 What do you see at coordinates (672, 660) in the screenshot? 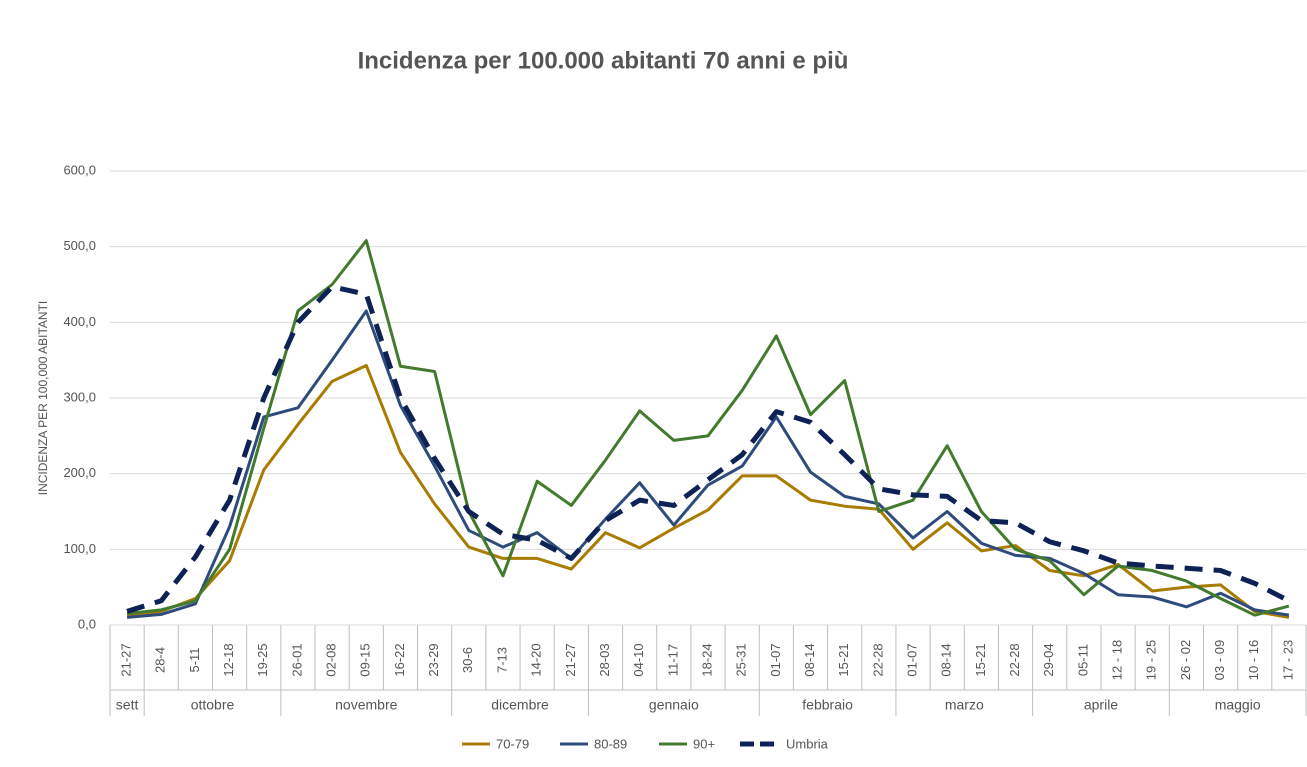
I see `x-tick-label: 11-17` at bounding box center [672, 660].